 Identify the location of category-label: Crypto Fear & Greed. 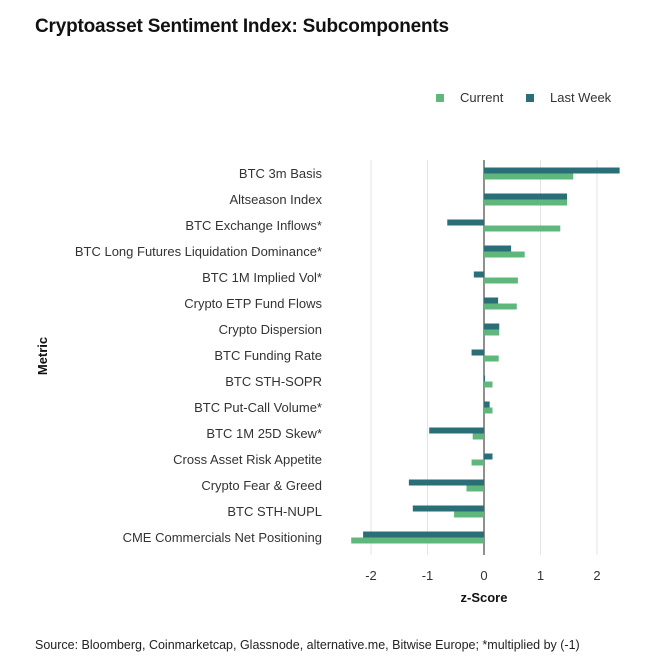
(261, 485).